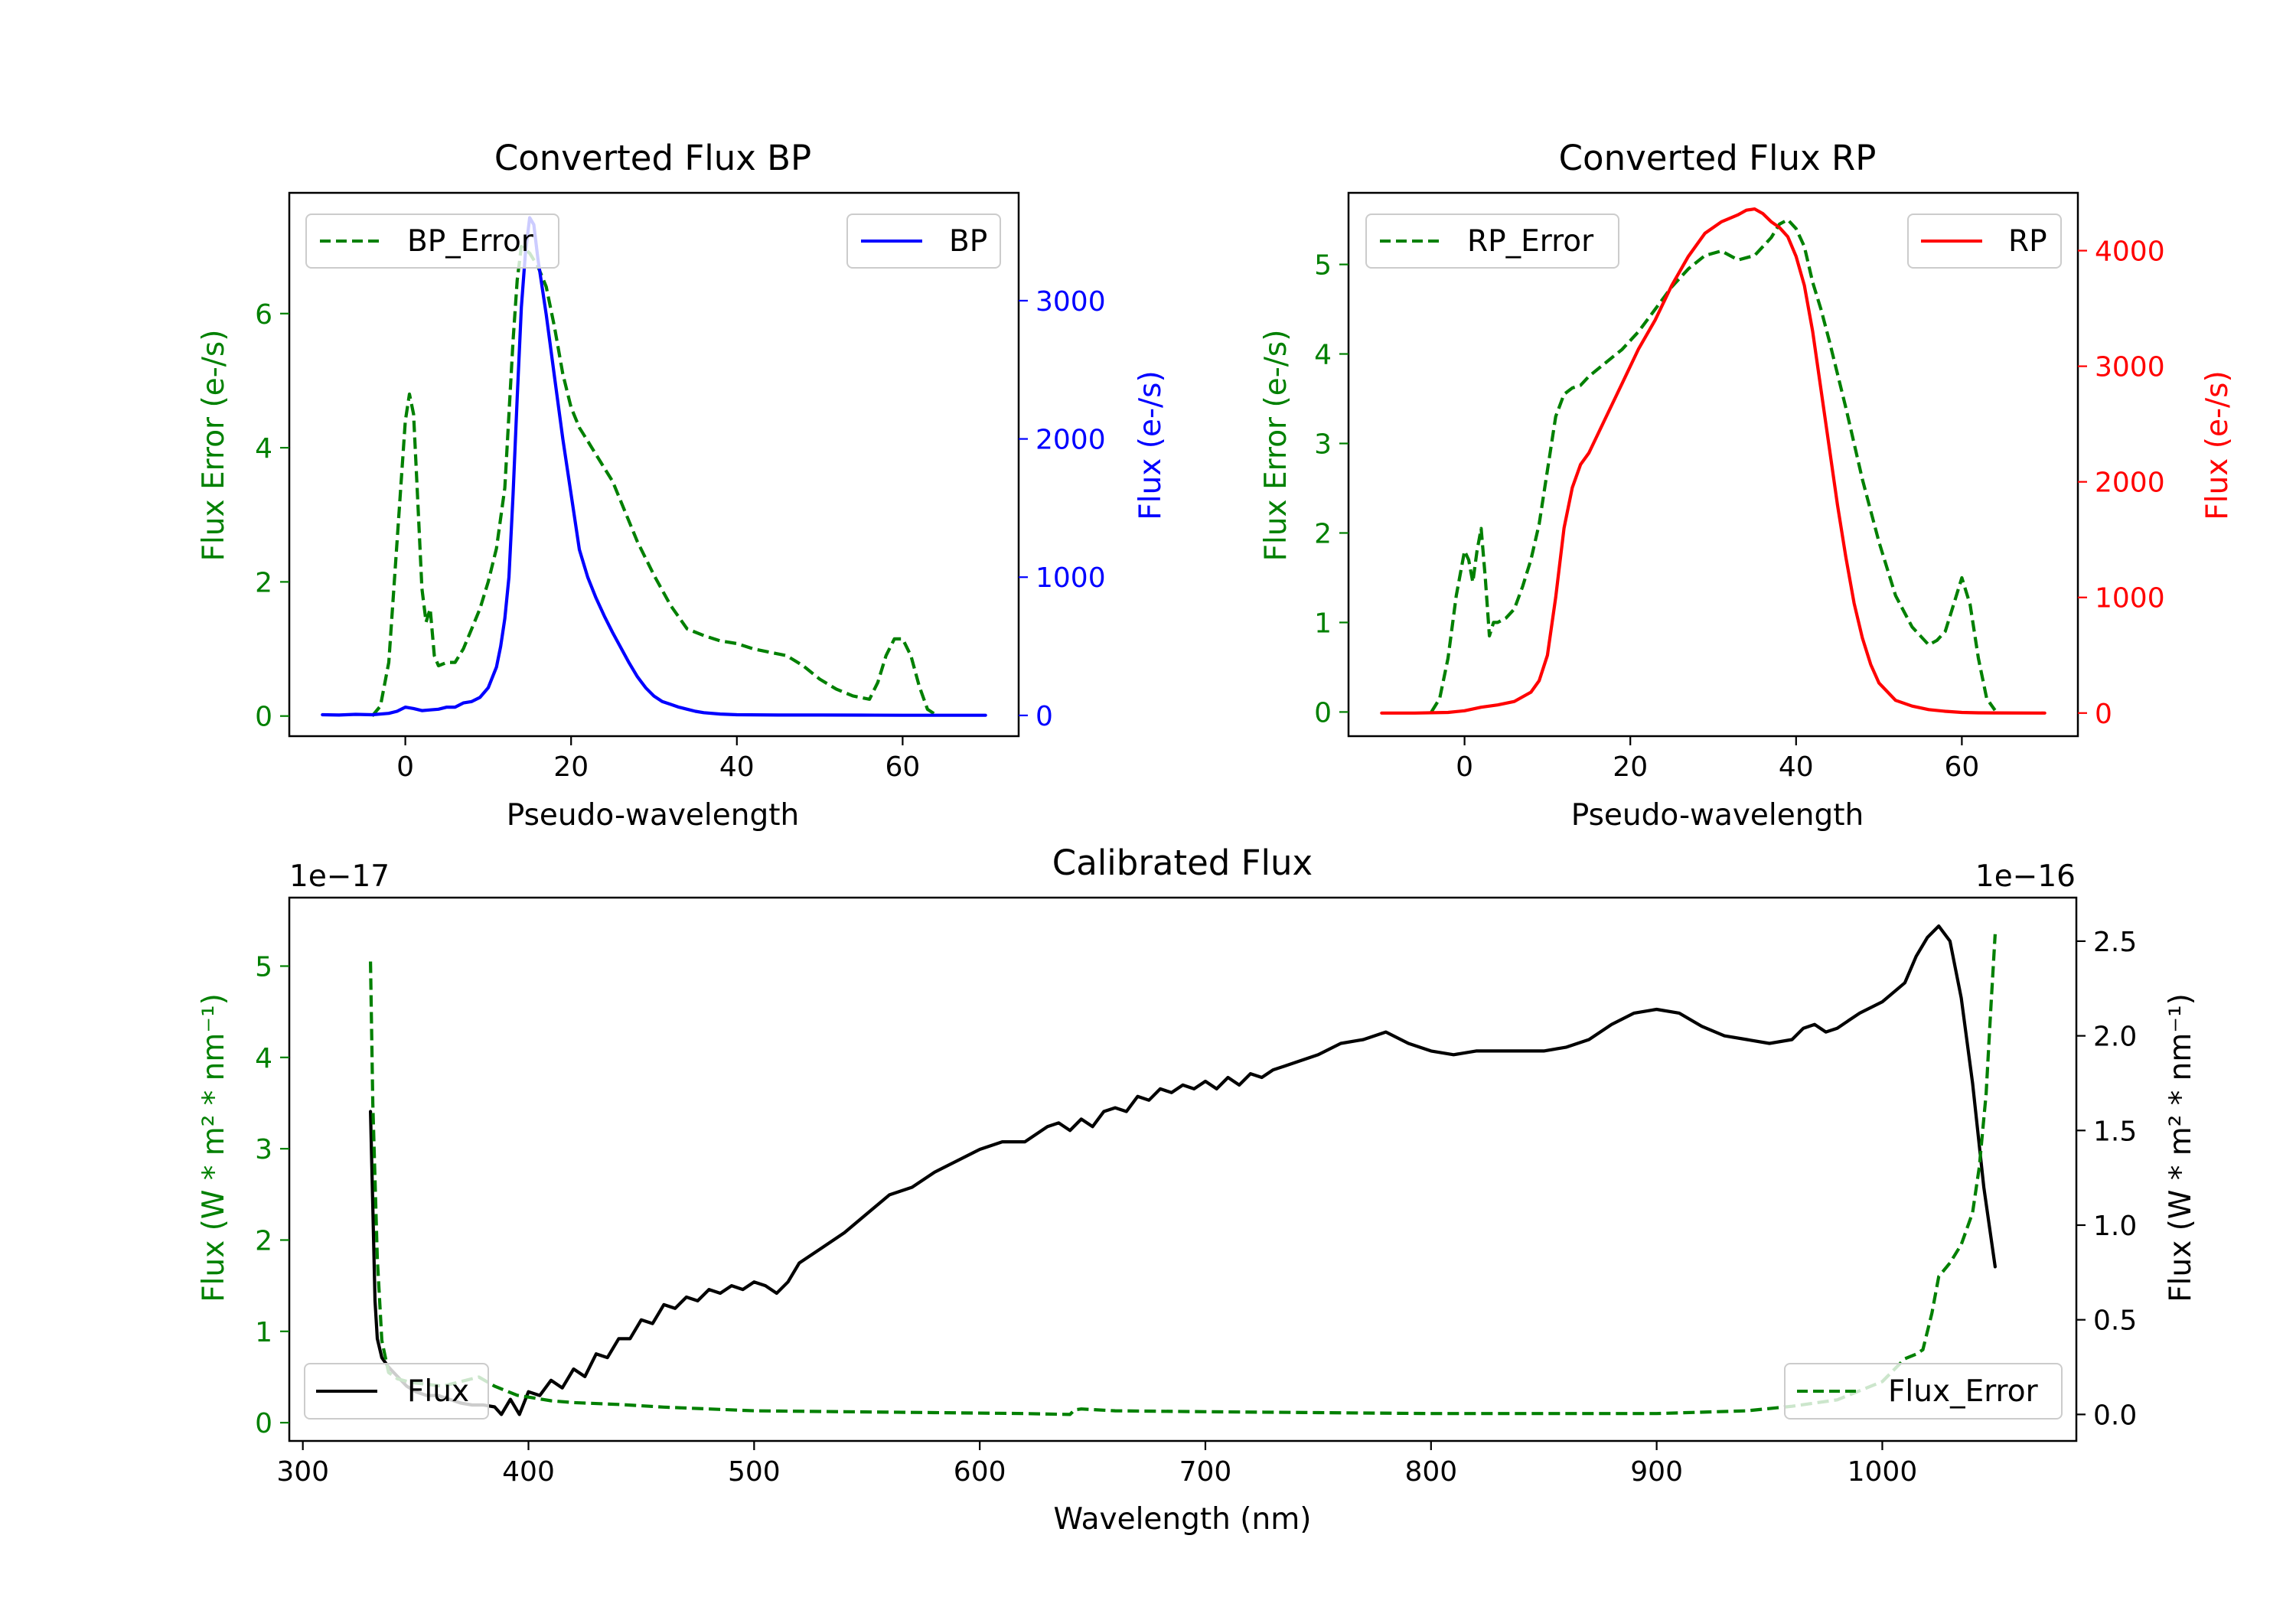 Image resolution: width=2296 pixels, height=1607 pixels. I want to click on cal-ytick-left-label: 3, so click(263, 1149).